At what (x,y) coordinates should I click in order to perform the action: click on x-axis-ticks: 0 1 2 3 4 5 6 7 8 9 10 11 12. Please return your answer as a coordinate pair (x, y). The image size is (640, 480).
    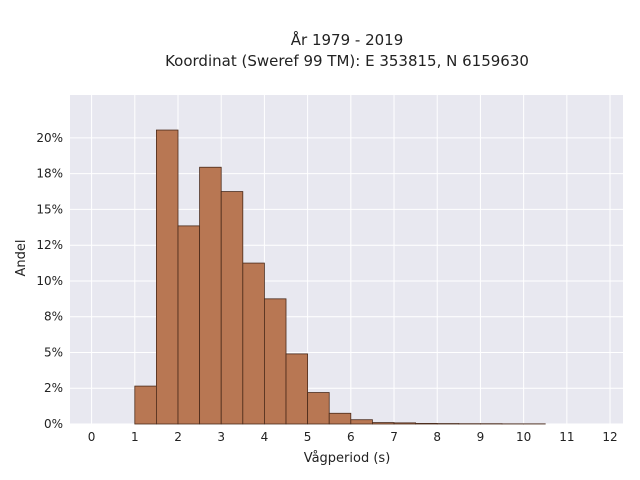
    Looking at the image, I should click on (353, 437).